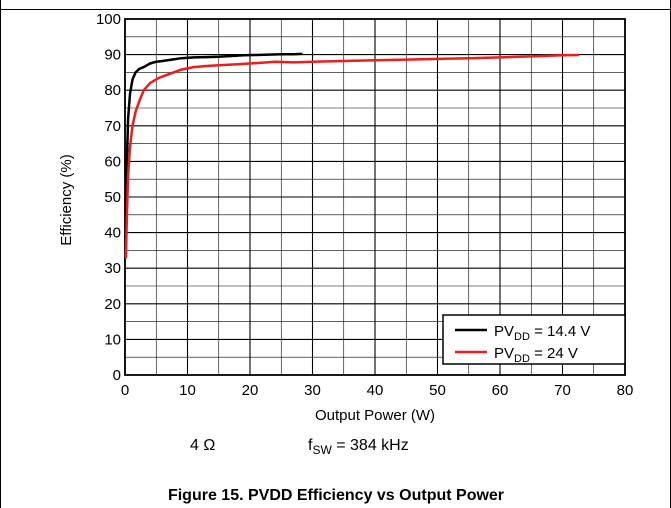  I want to click on y-tick-label: 10, so click(112, 339).